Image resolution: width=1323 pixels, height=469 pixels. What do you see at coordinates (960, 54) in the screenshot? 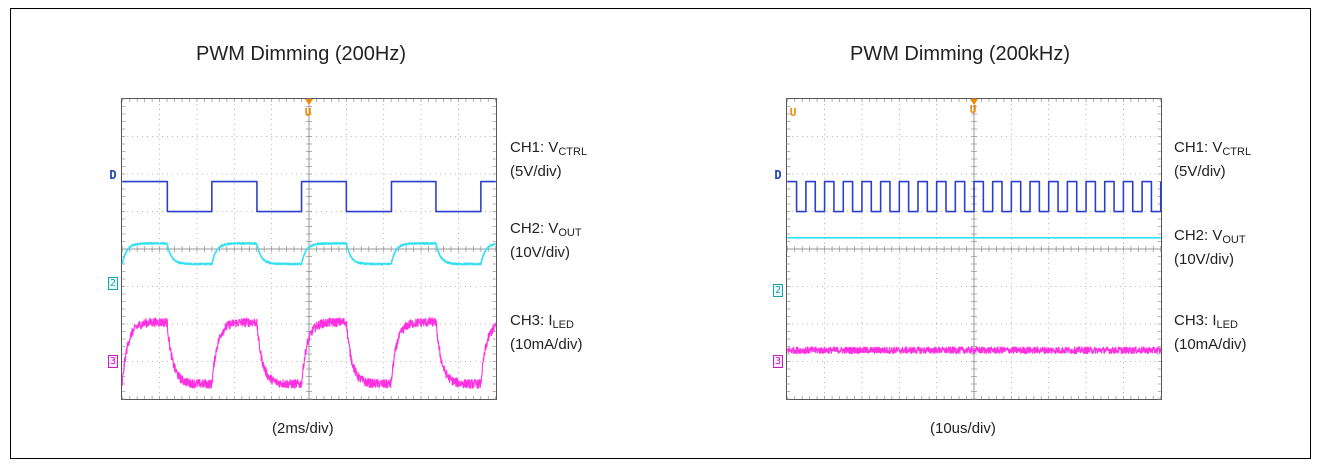
I see `panel-title-right: PWM Dimming (200kHz)` at bounding box center [960, 54].